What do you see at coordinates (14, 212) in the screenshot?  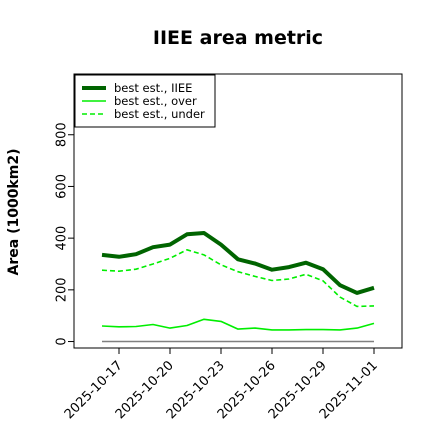 I see `y-axis-label: Area (1000km2)` at bounding box center [14, 212].